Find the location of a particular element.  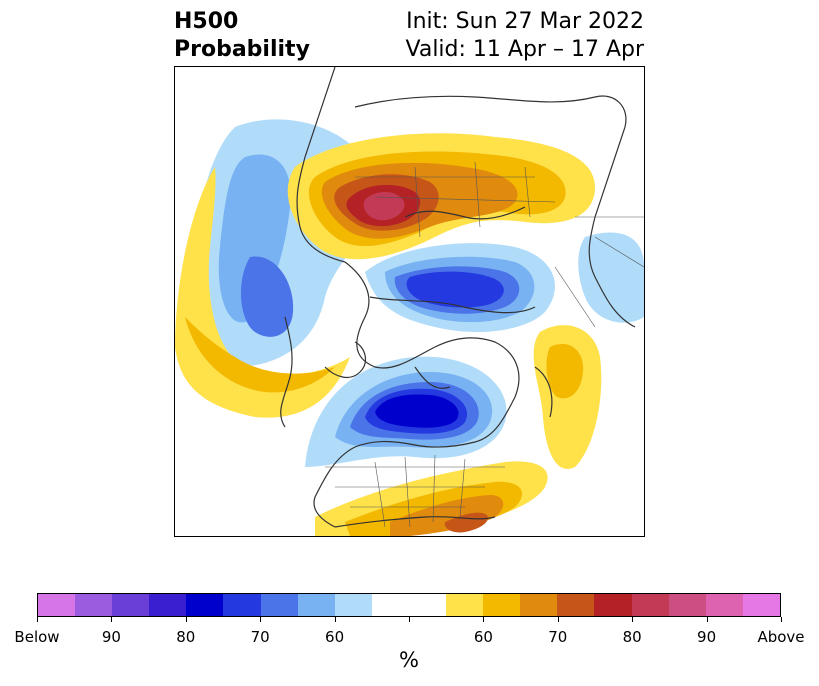

valid-range: Valid: 11 Apr – 17 Apr is located at coordinates (525, 49).